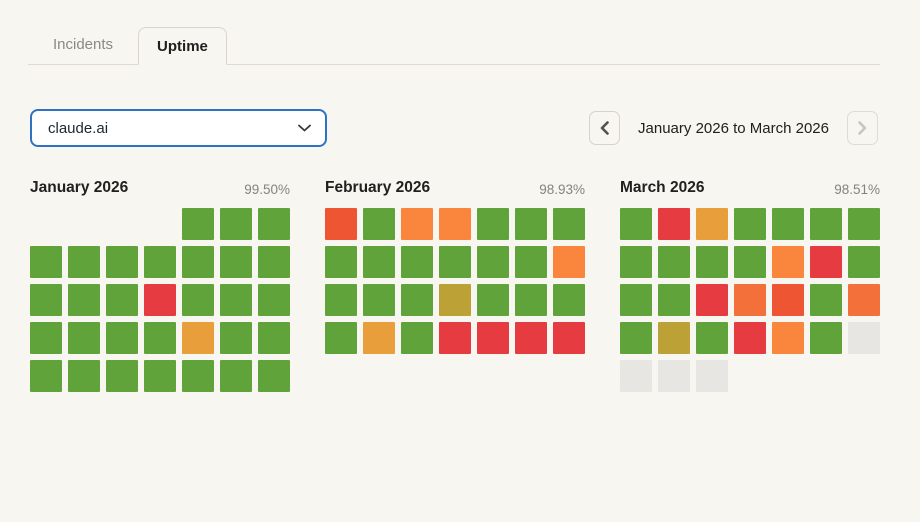  Describe the element at coordinates (122, 224) in the screenshot. I see `day-cell-empty` at that location.